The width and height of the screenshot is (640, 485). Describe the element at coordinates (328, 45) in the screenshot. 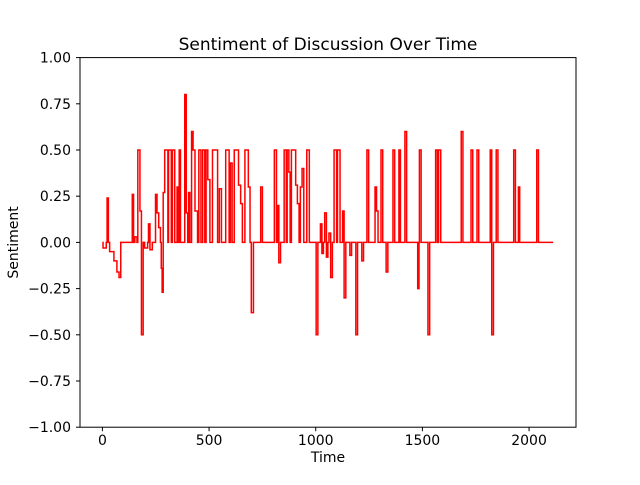

I see `chart-title: Sentiment of Discussion Over Time` at that location.